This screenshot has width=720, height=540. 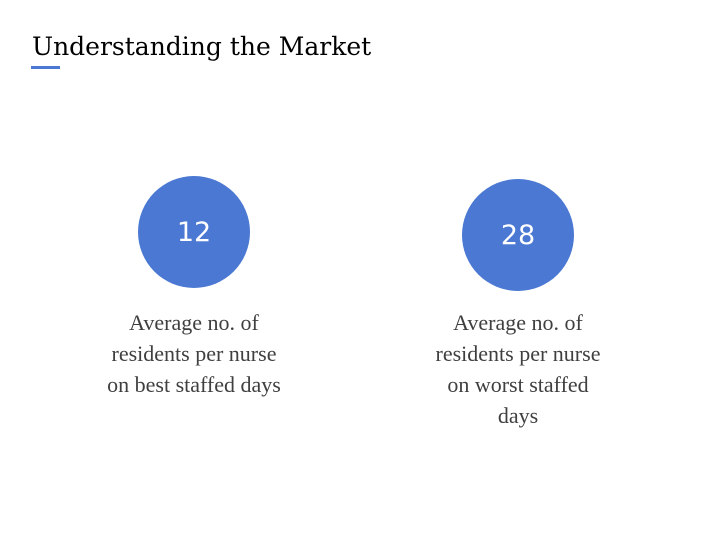 What do you see at coordinates (202, 46) in the screenshot?
I see `slide-title: Understanding the Market` at bounding box center [202, 46].